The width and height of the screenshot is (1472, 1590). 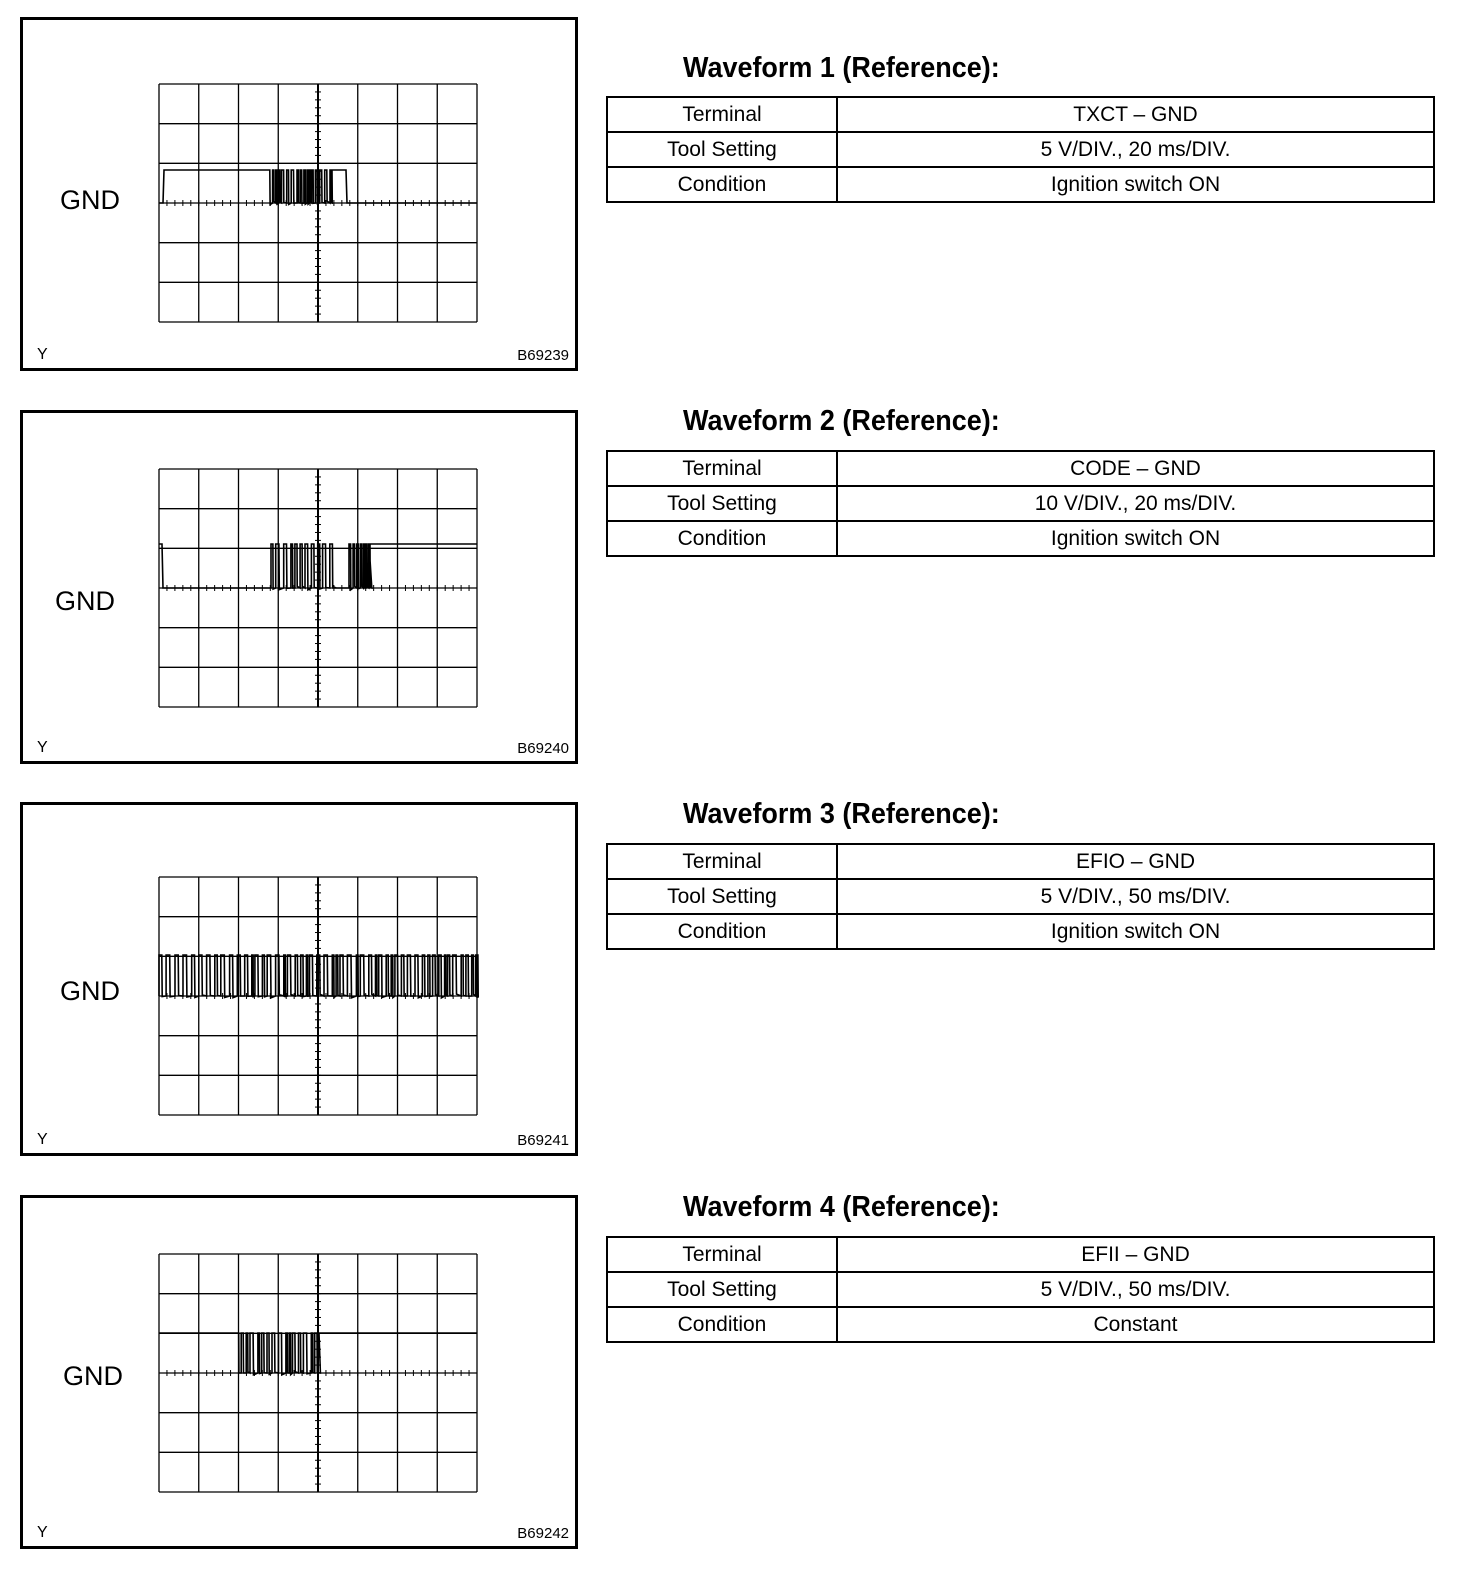 I want to click on figure-code: B69240, so click(x=543, y=748).